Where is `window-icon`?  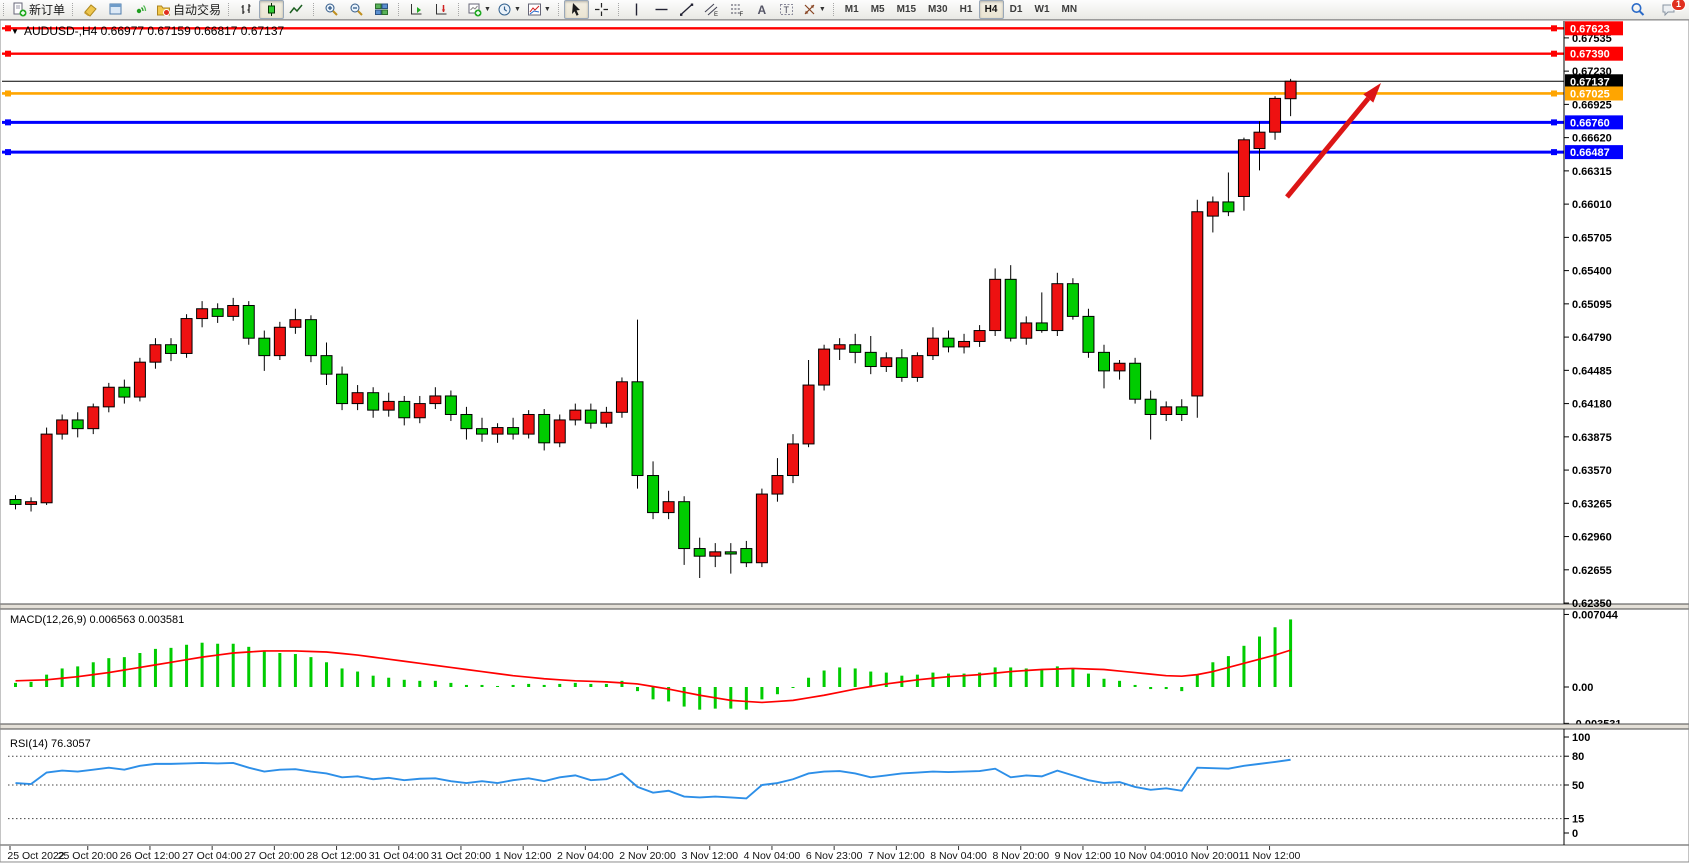
window-icon is located at coordinates (115, 9).